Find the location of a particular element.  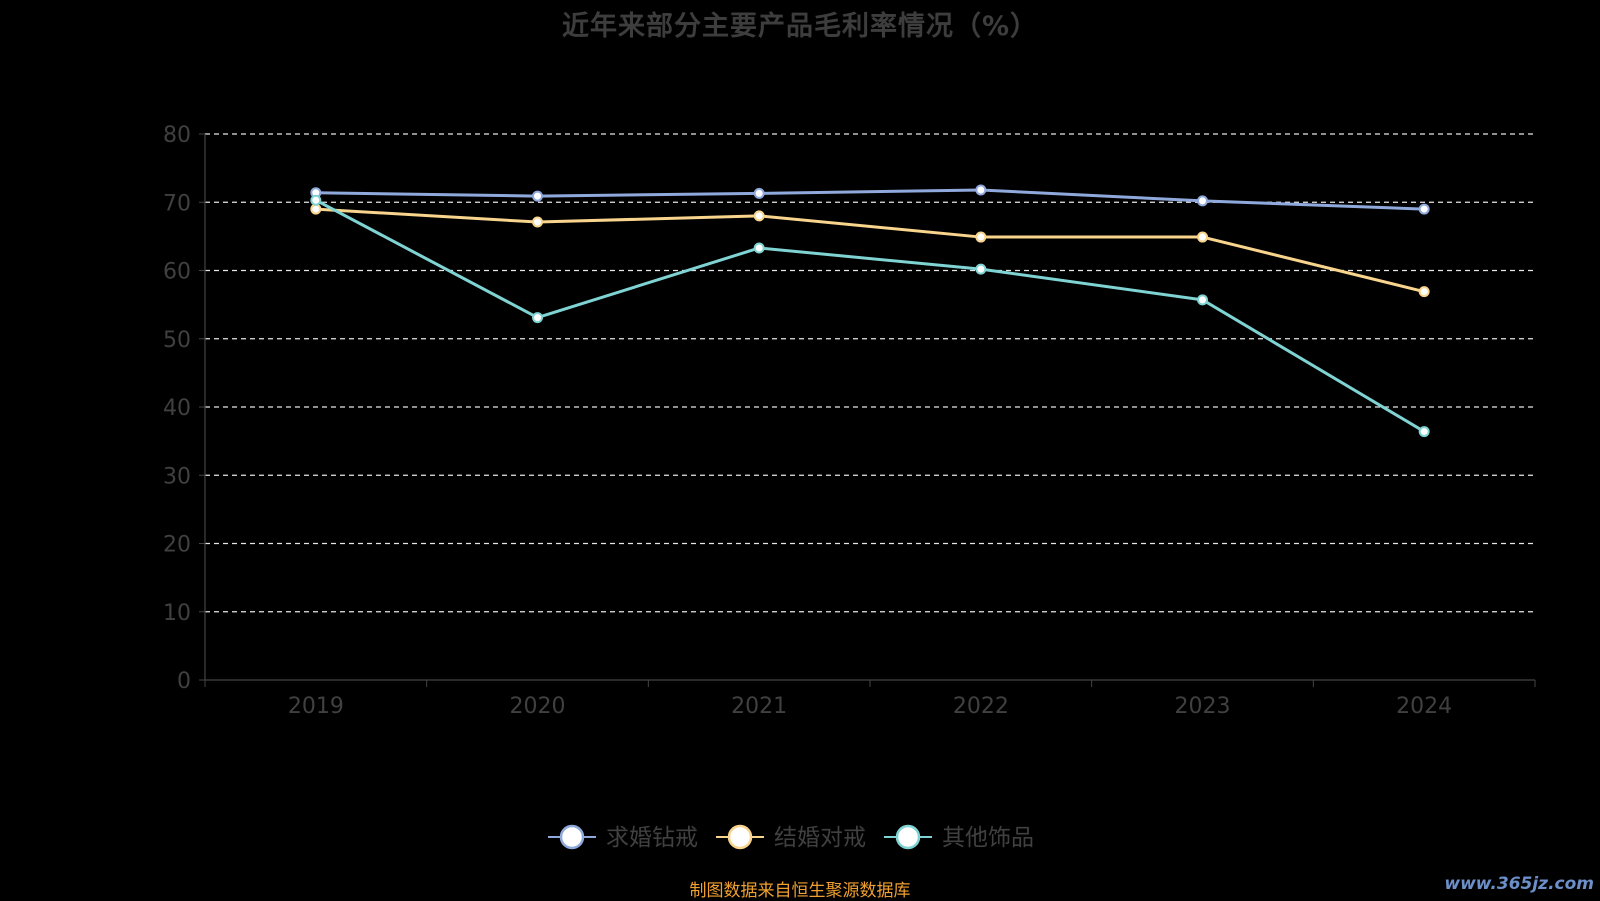

x-tick-label-2019: 2019 is located at coordinates (316, 706).